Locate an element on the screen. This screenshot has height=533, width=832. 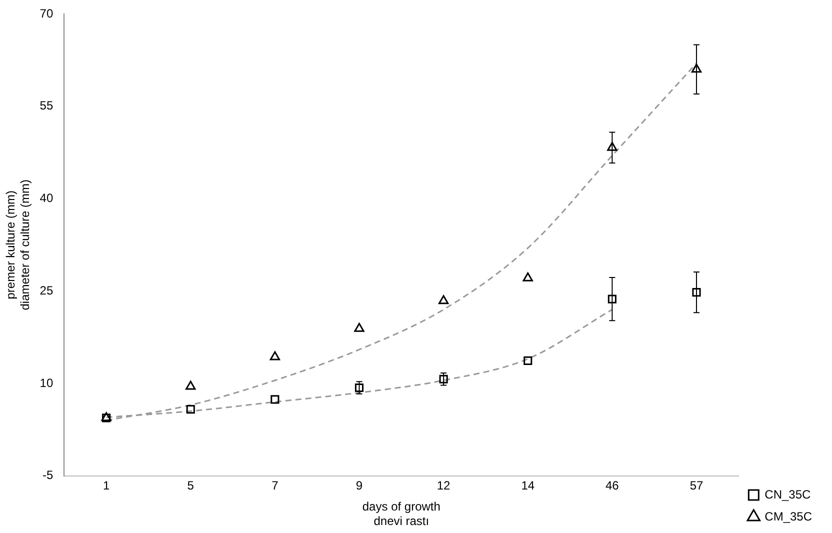
y-tick-label: 55 is located at coordinates (47, 105).